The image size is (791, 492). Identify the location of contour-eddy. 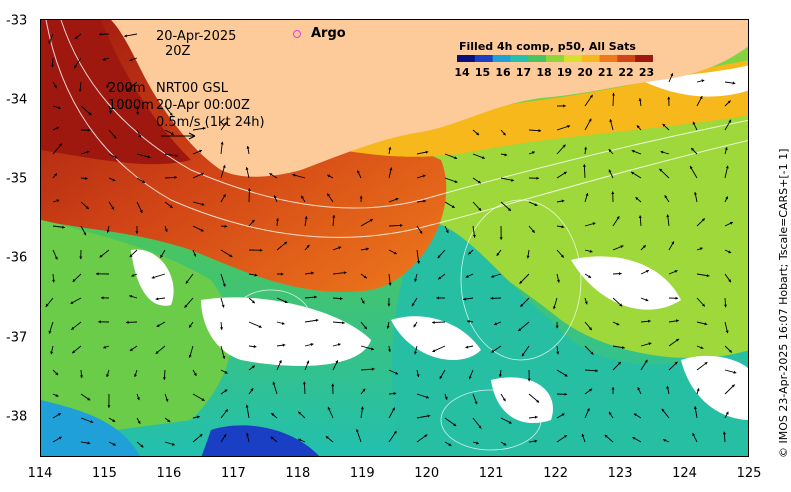
(491, 420).